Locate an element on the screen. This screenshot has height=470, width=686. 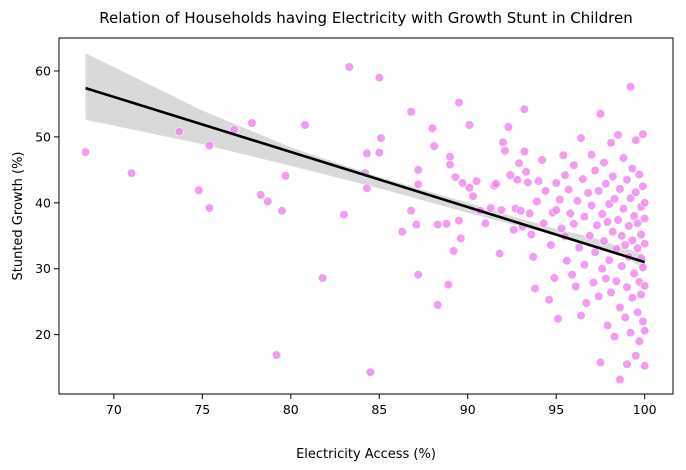
x-tick-label: 70 is located at coordinates (114, 409).